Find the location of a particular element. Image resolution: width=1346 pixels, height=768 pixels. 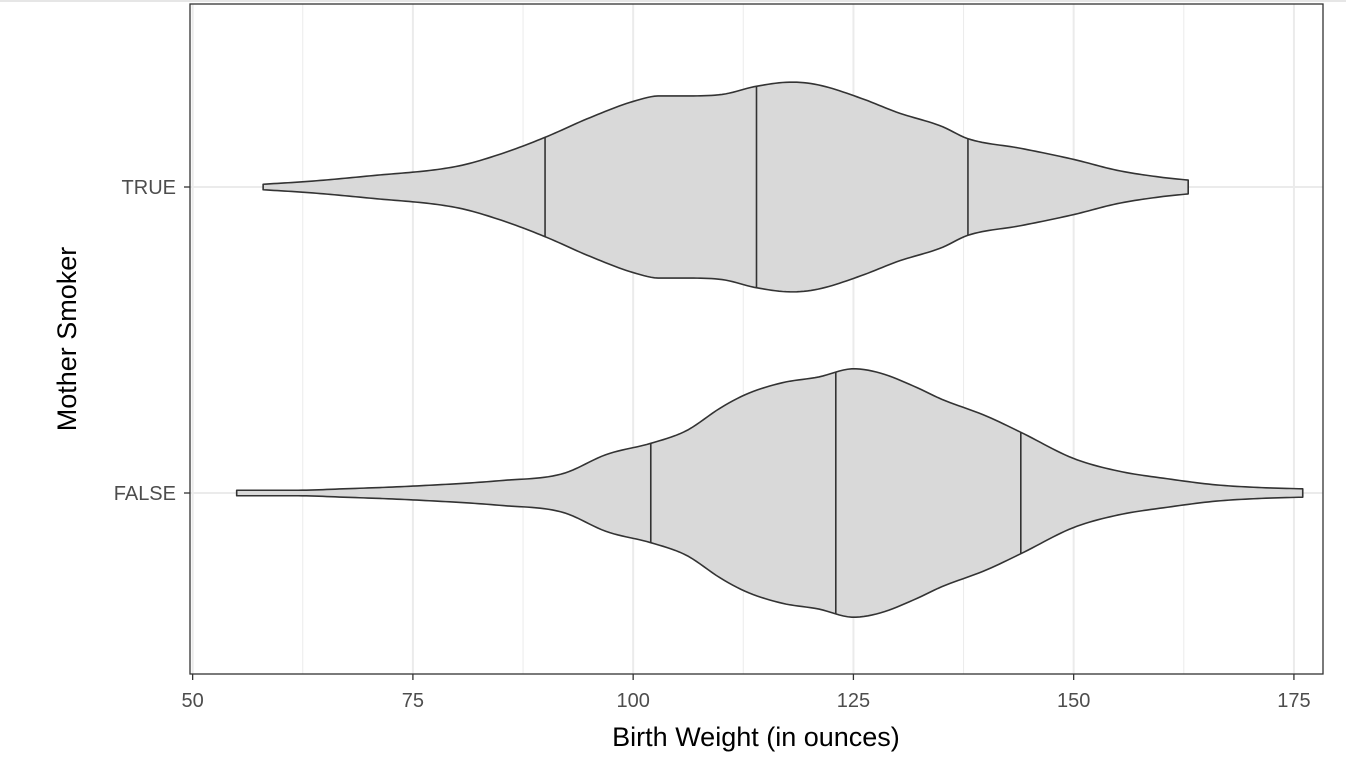

x-tick-label: 100 is located at coordinates (632, 701).